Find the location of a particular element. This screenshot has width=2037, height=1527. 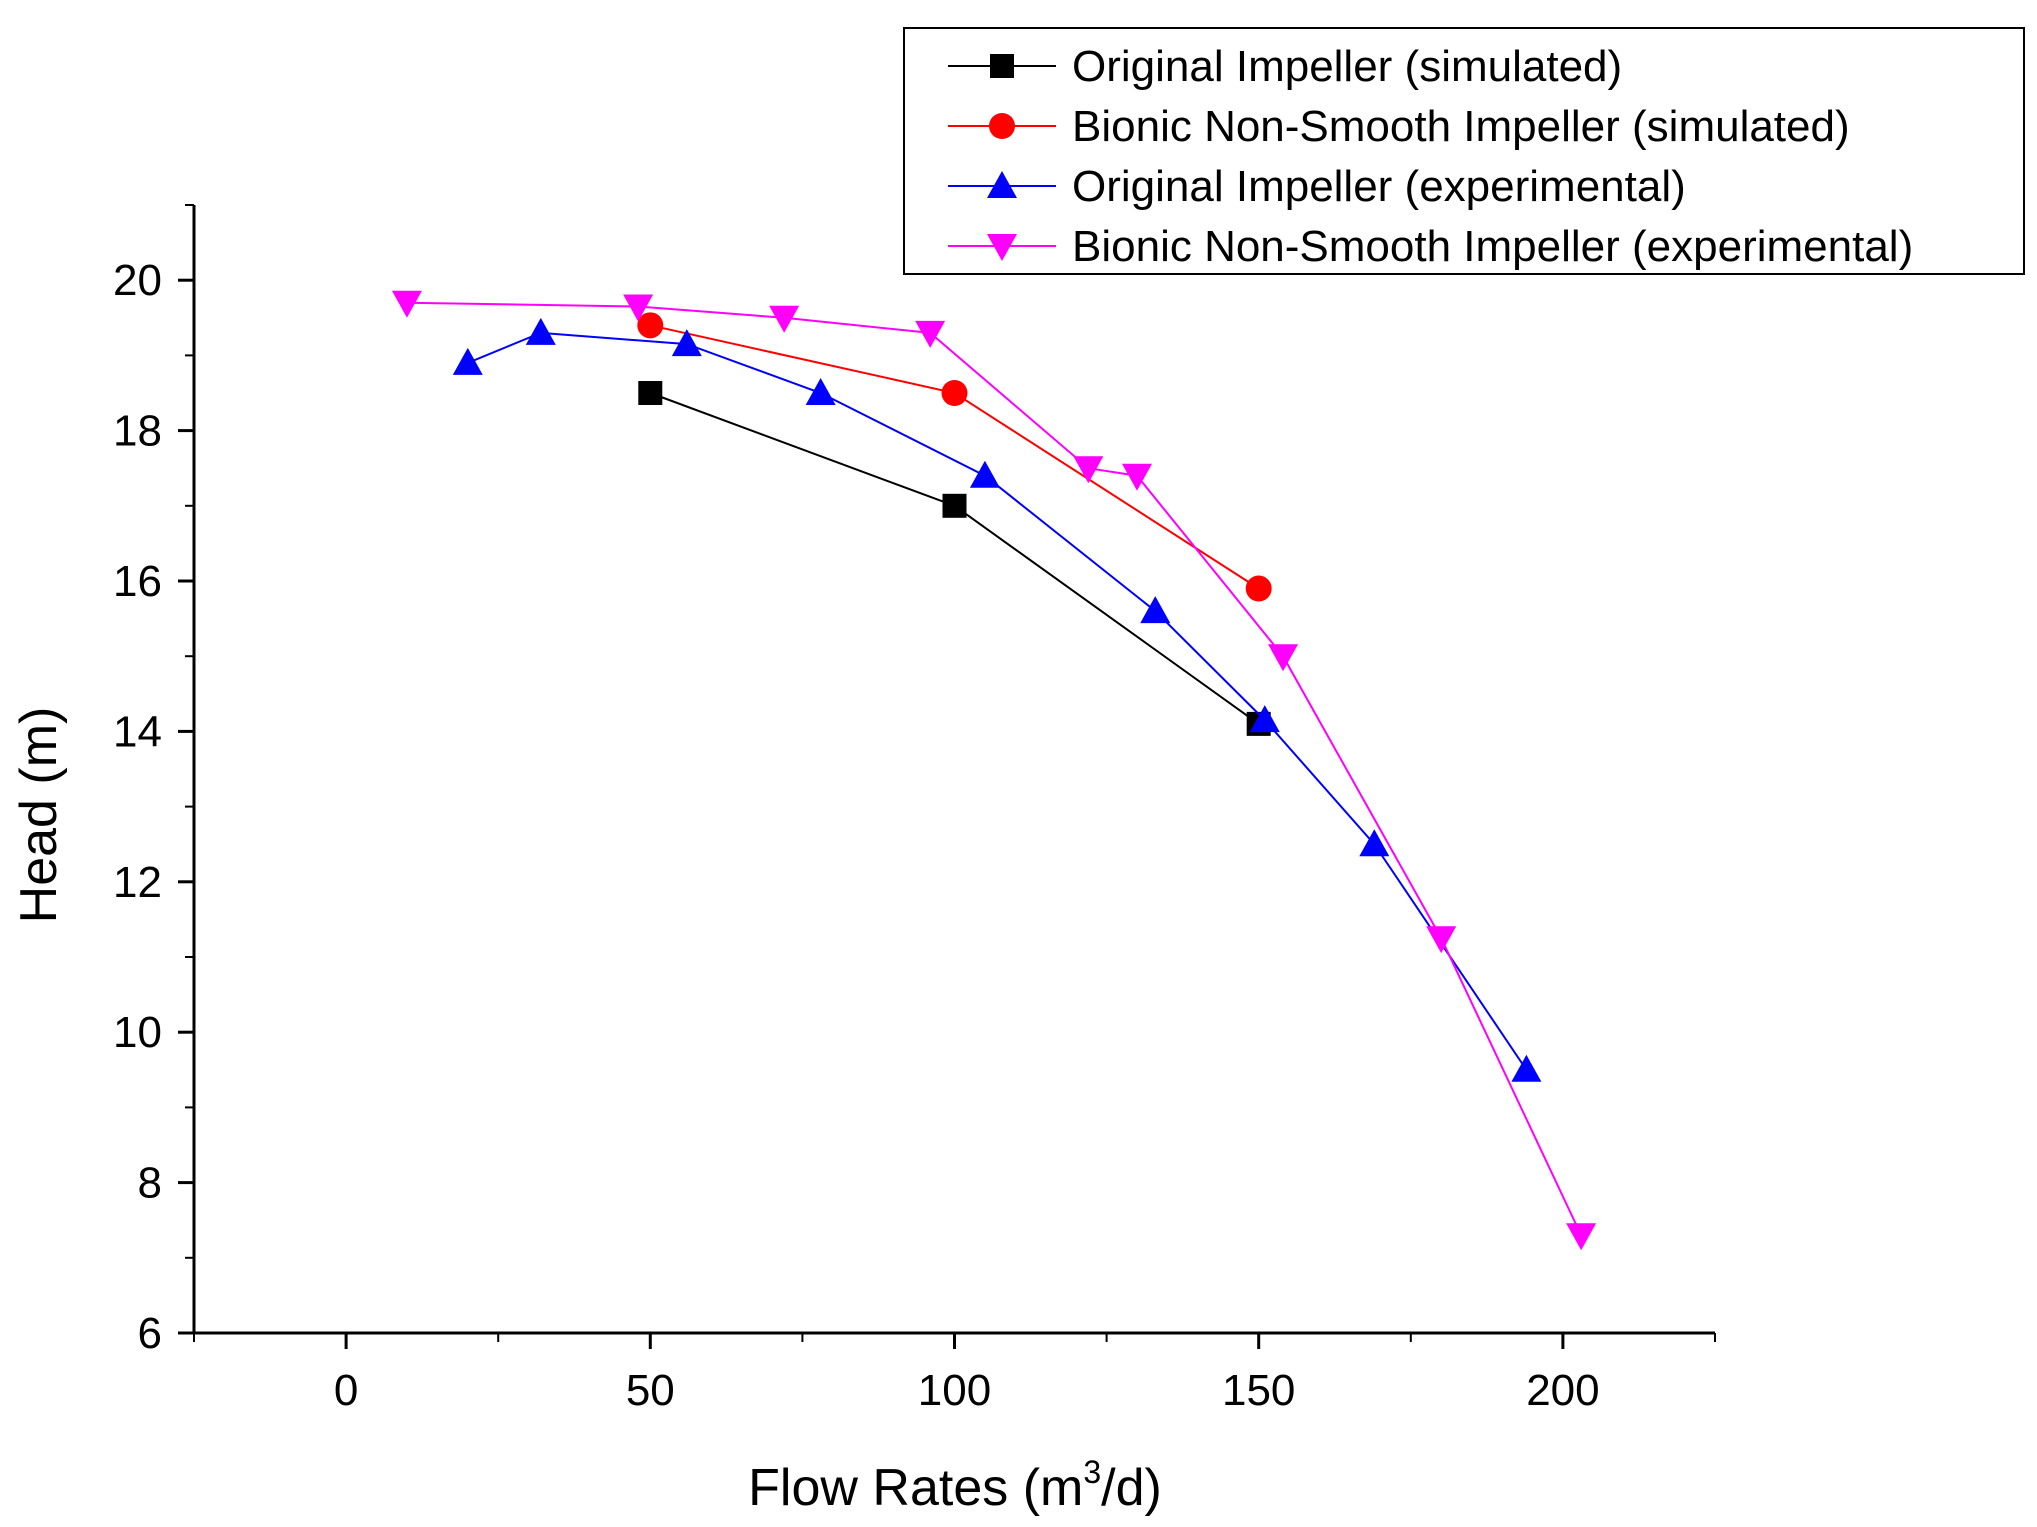

y-tick-label-1: 8 is located at coordinates (150, 1183).